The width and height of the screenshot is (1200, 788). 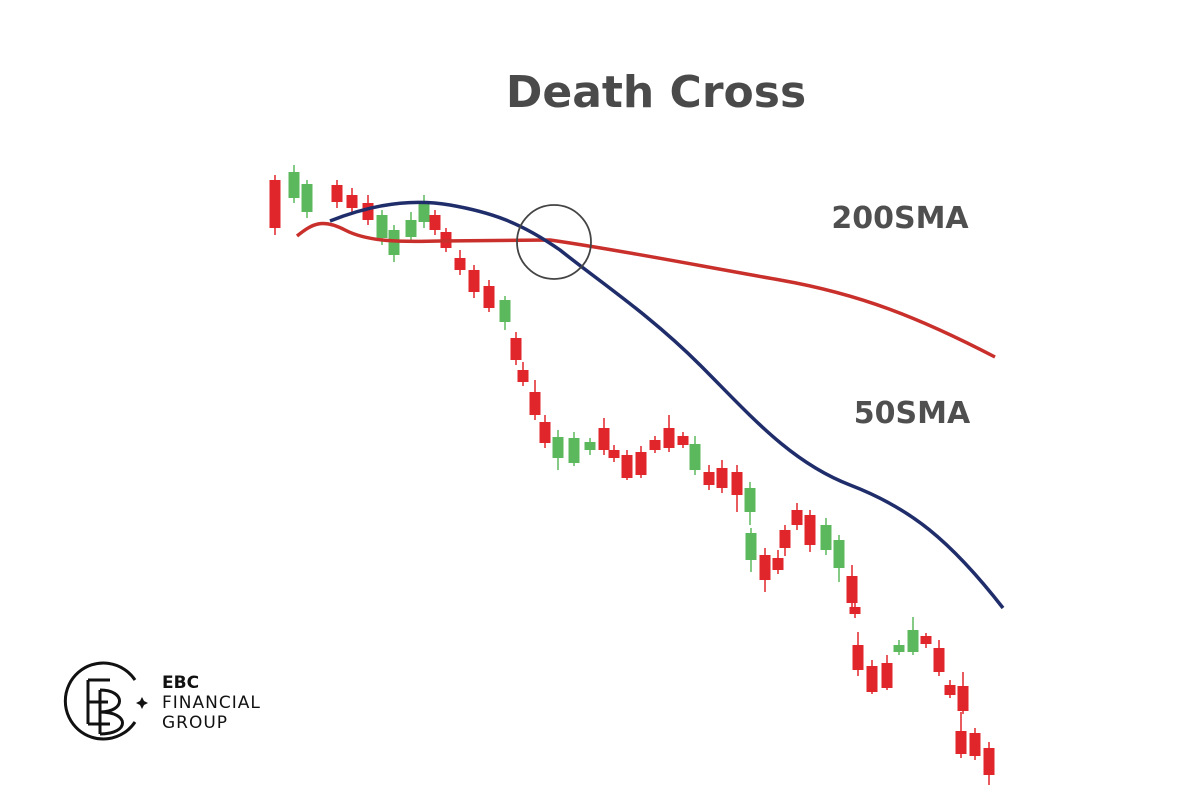 I want to click on logo-line2: GROUP, so click(x=195, y=723).